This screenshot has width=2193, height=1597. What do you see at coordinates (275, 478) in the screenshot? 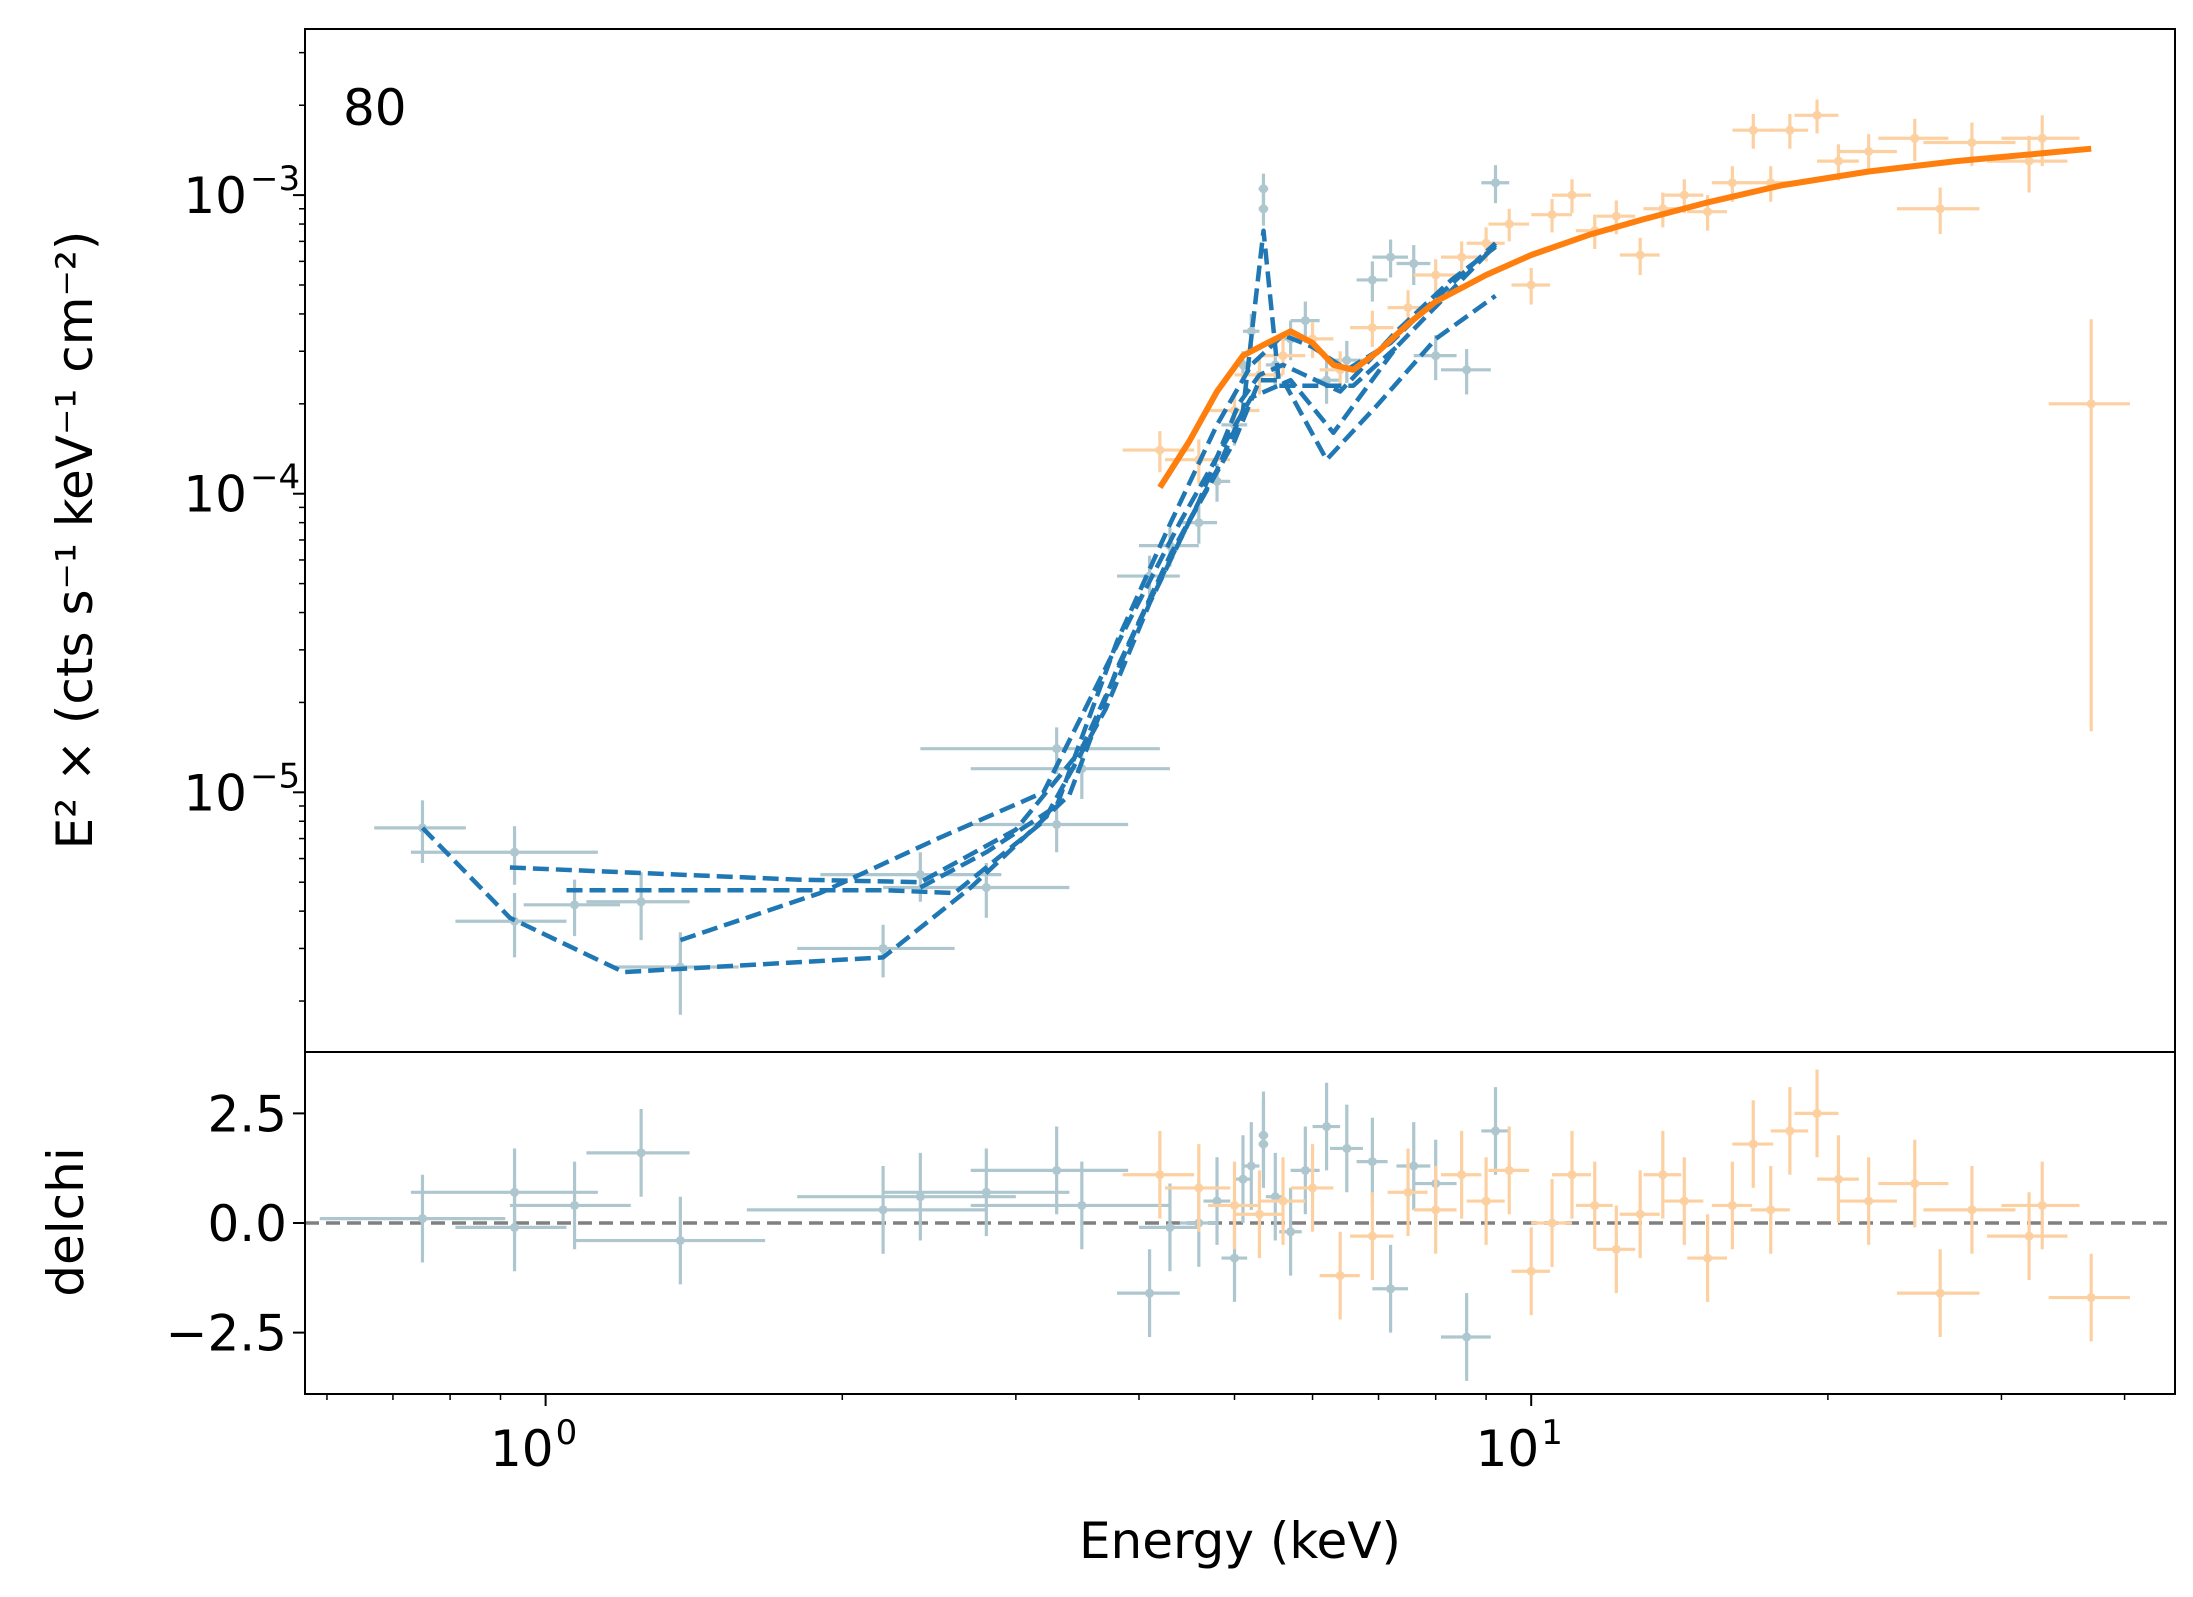
I see `y-tick-exponent: −4` at bounding box center [275, 478].